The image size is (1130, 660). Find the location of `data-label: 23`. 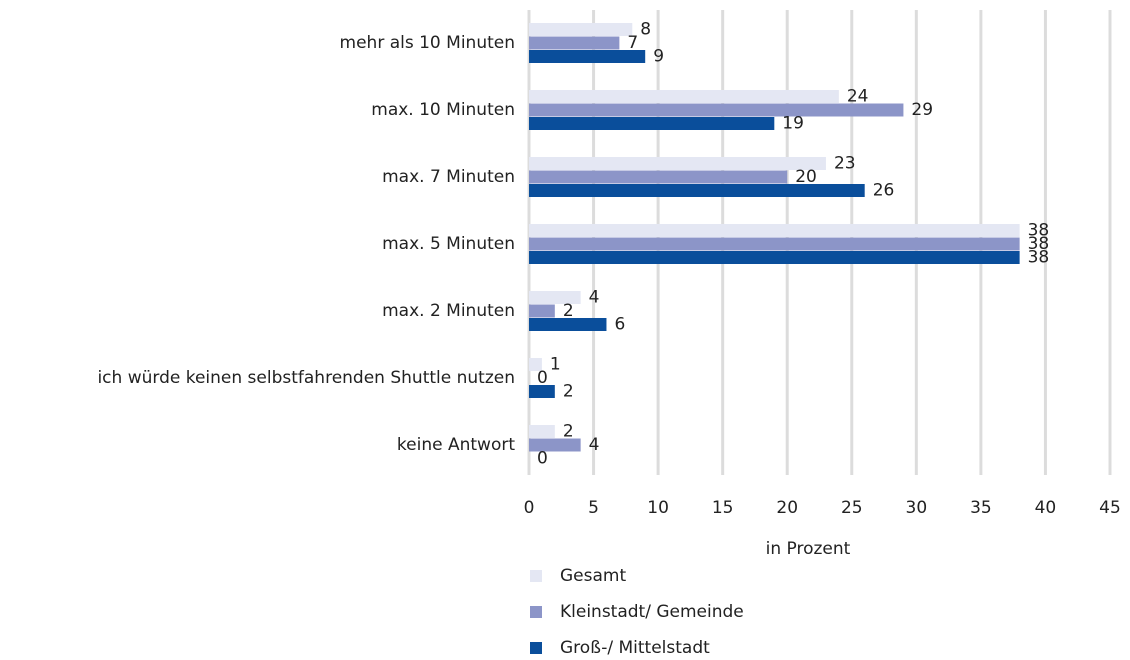

data-label: 23 is located at coordinates (845, 164).